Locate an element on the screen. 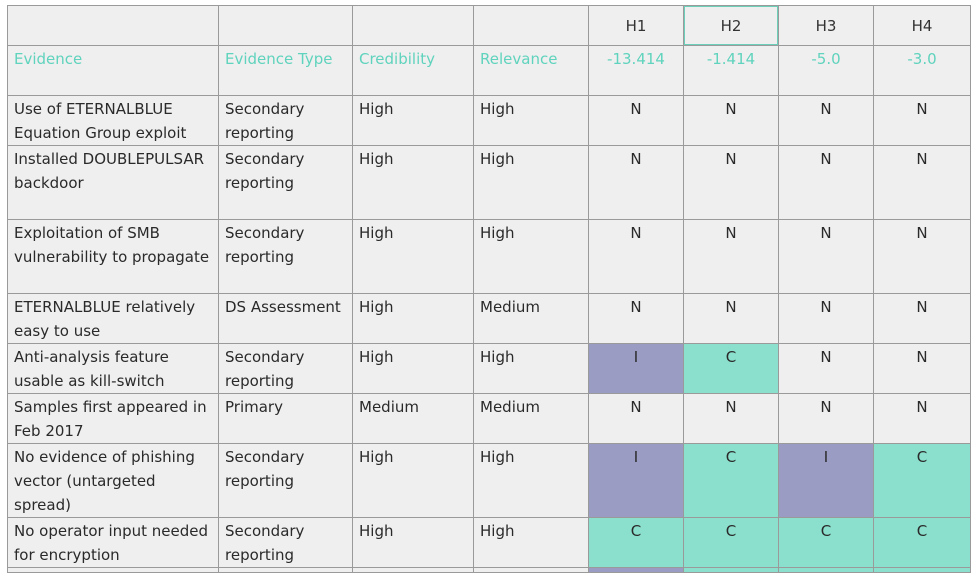  evidence-text: No operator input needed for encryption is located at coordinates (113, 542).